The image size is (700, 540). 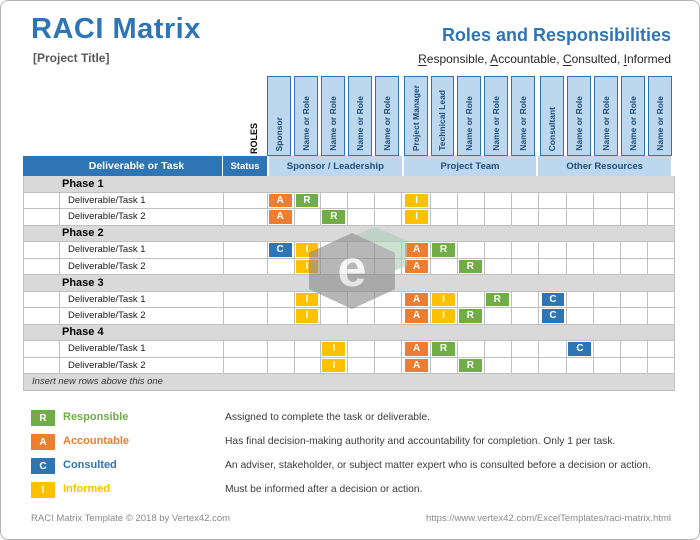 What do you see at coordinates (349, 283) in the screenshot?
I see `phase-band: Phase 3` at bounding box center [349, 283].